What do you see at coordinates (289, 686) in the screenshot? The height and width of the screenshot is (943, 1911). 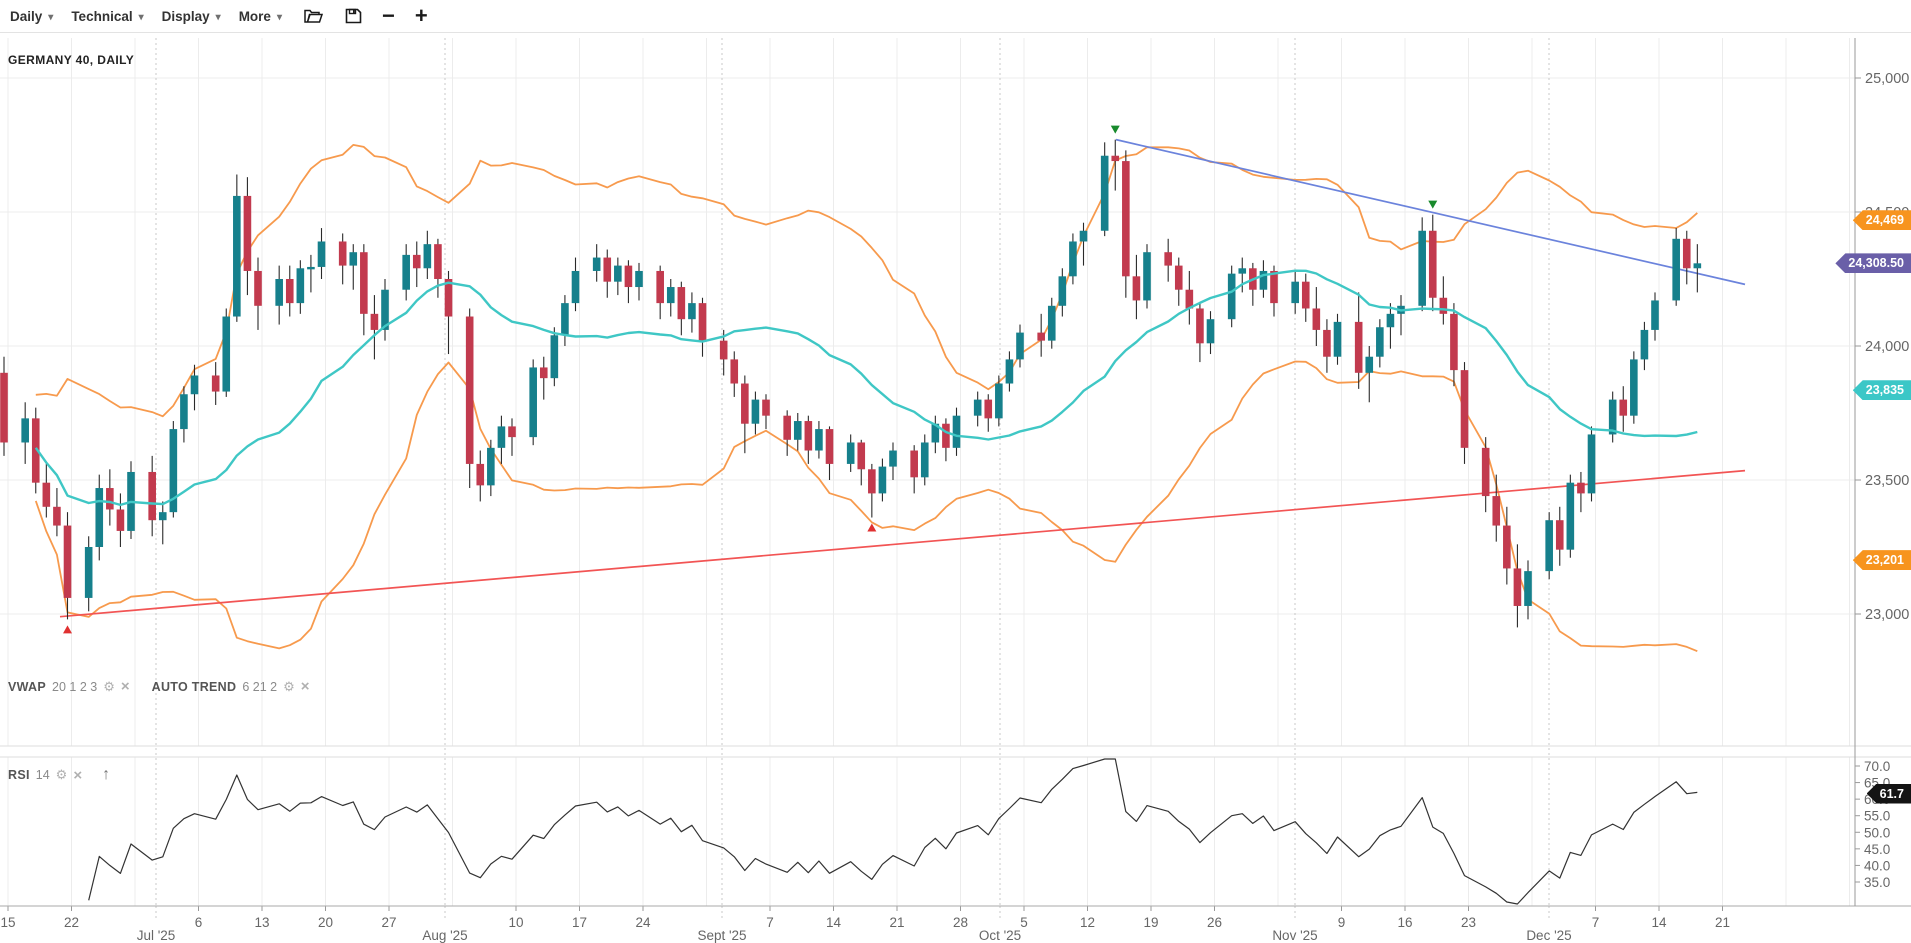 I see `autotrend-settings-gear-icon: ⚙` at bounding box center [289, 686].